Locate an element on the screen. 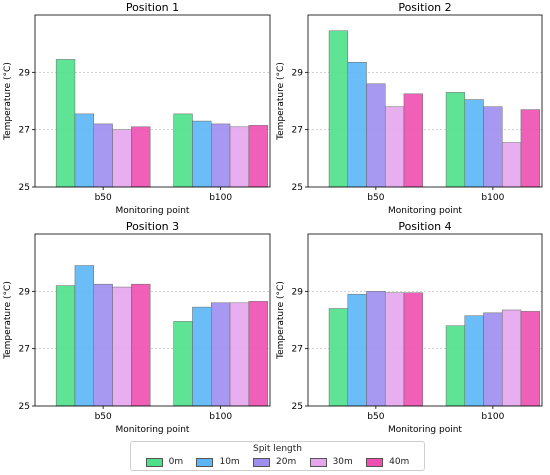 This screenshot has width=550, height=475. legend: Spit length 0m 10m 20m 30m 40m is located at coordinates (277, 456).